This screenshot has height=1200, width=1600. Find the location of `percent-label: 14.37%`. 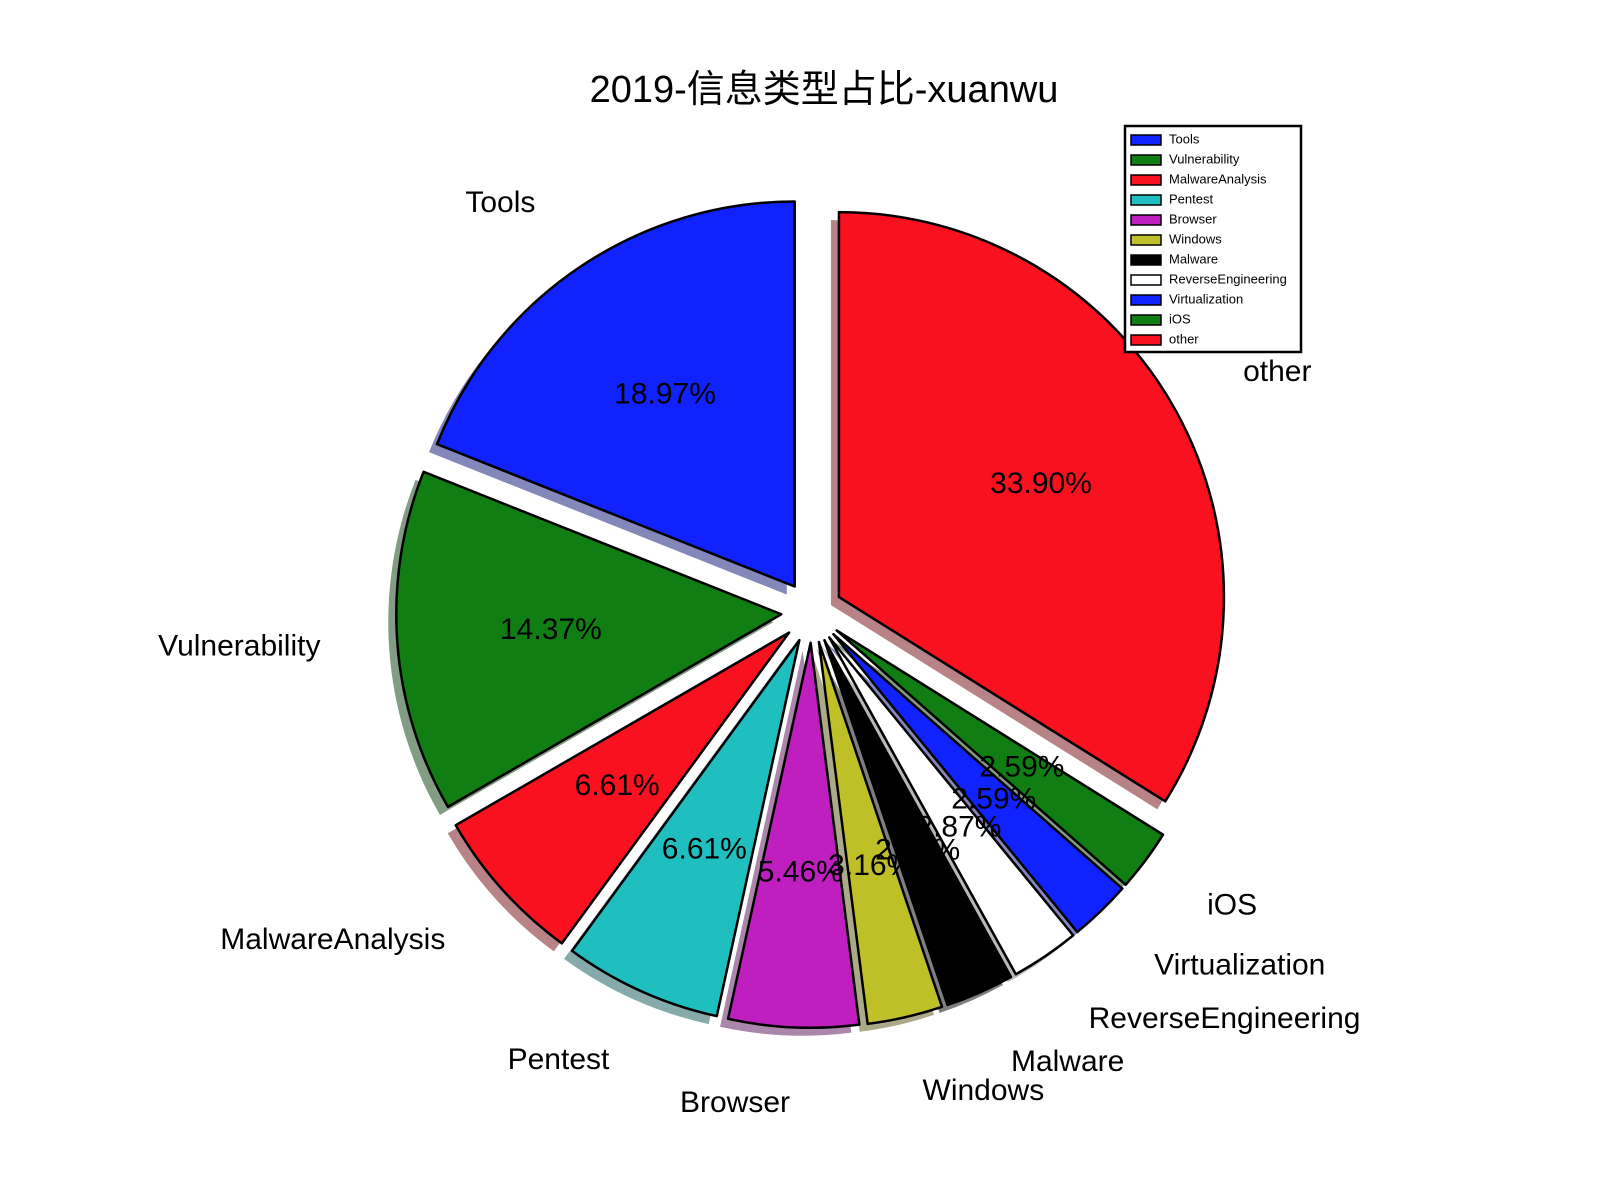

percent-label: 14.37% is located at coordinates (551, 629).